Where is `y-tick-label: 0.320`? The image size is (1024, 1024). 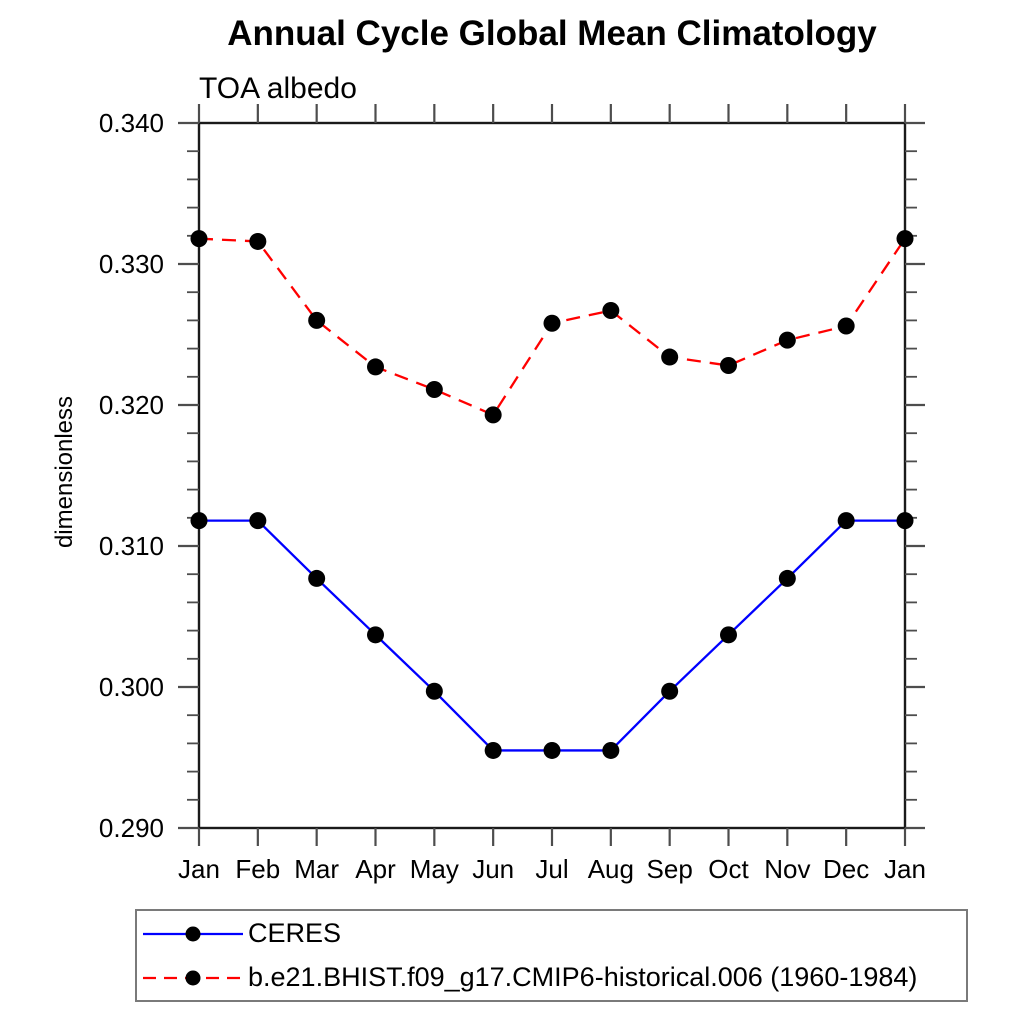 y-tick-label: 0.320 is located at coordinates (131, 405).